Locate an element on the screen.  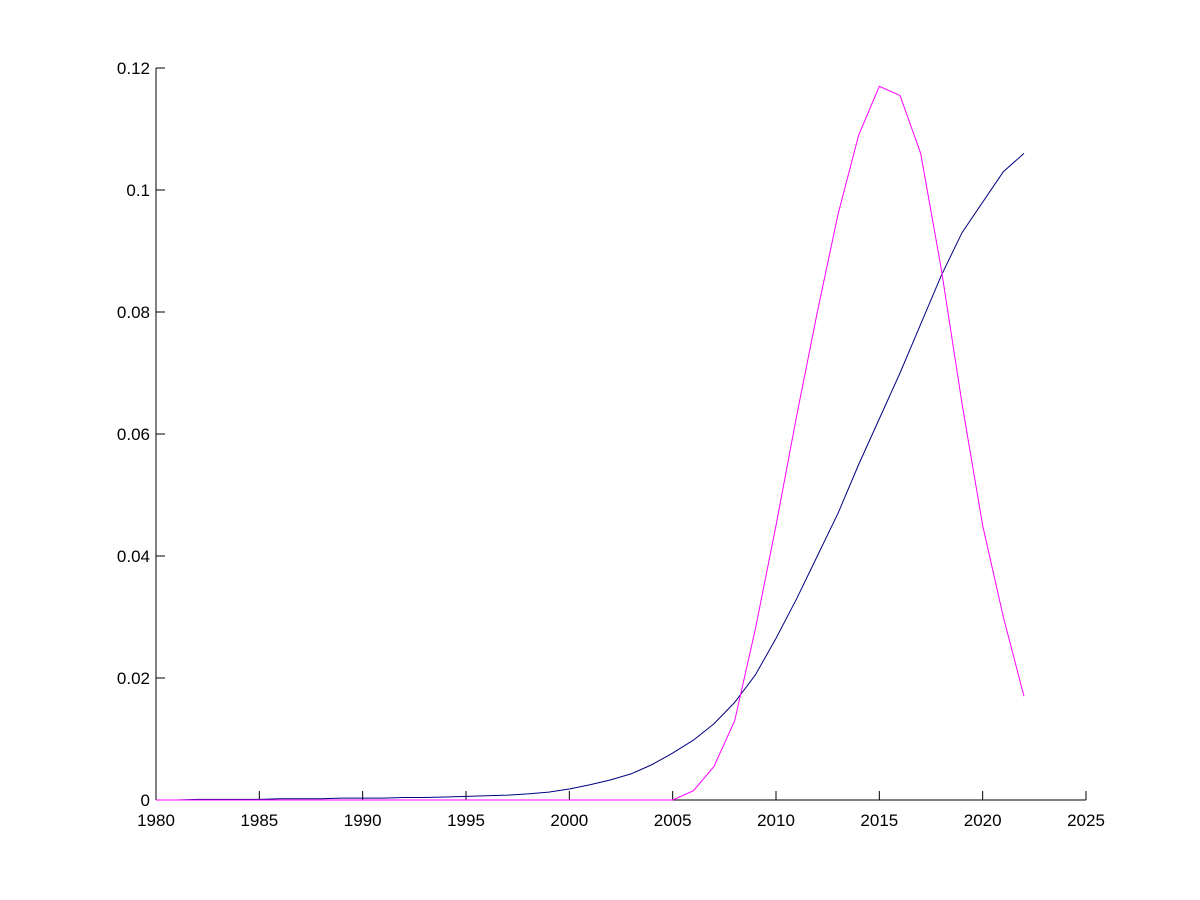
y-tick-label: 0.1 is located at coordinates (138, 190).